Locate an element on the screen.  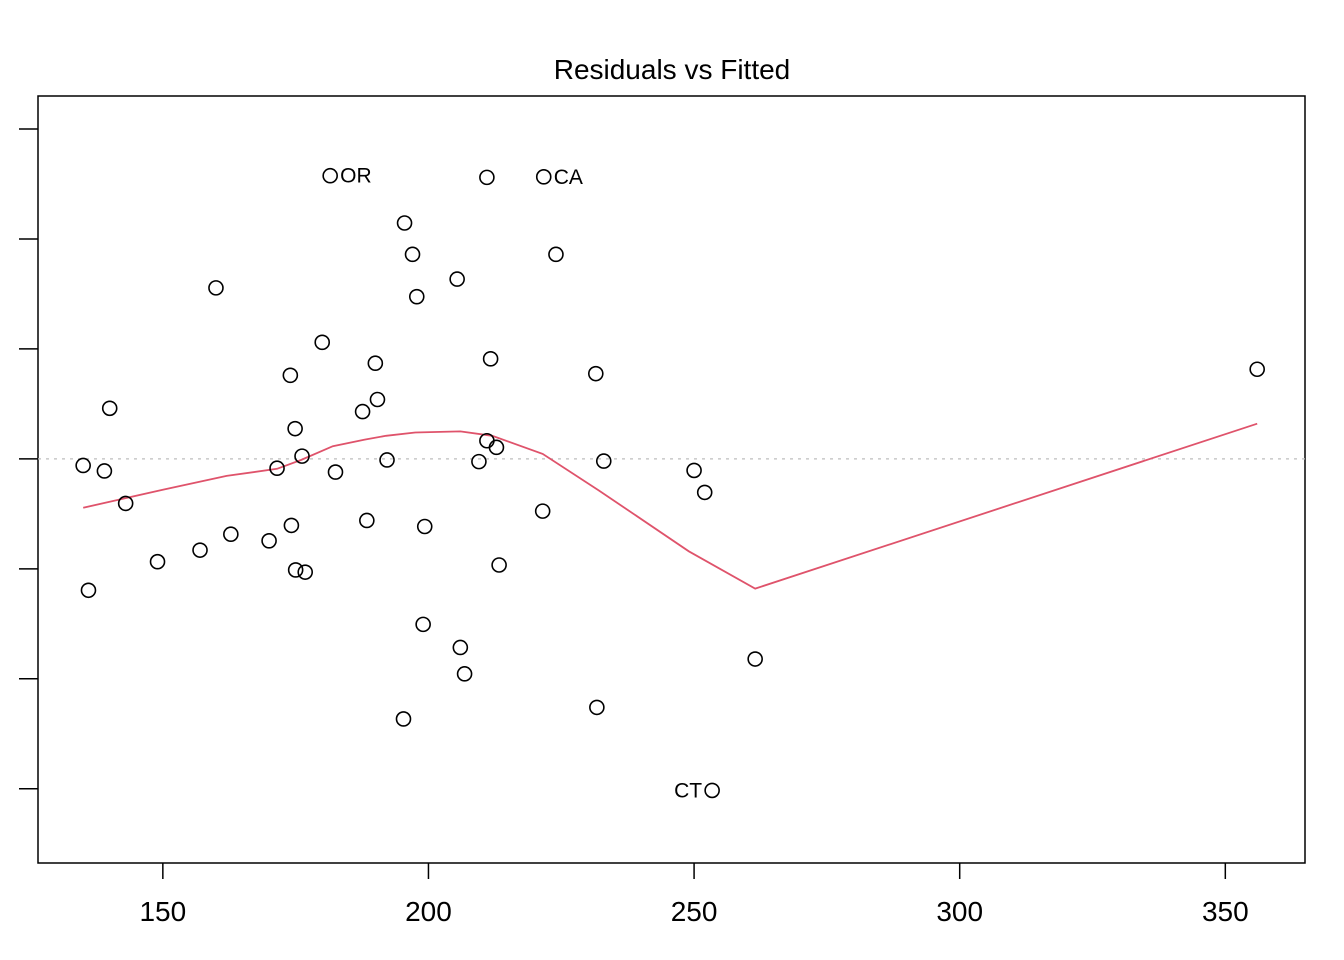
point-label-ct: CT is located at coordinates (688, 790).